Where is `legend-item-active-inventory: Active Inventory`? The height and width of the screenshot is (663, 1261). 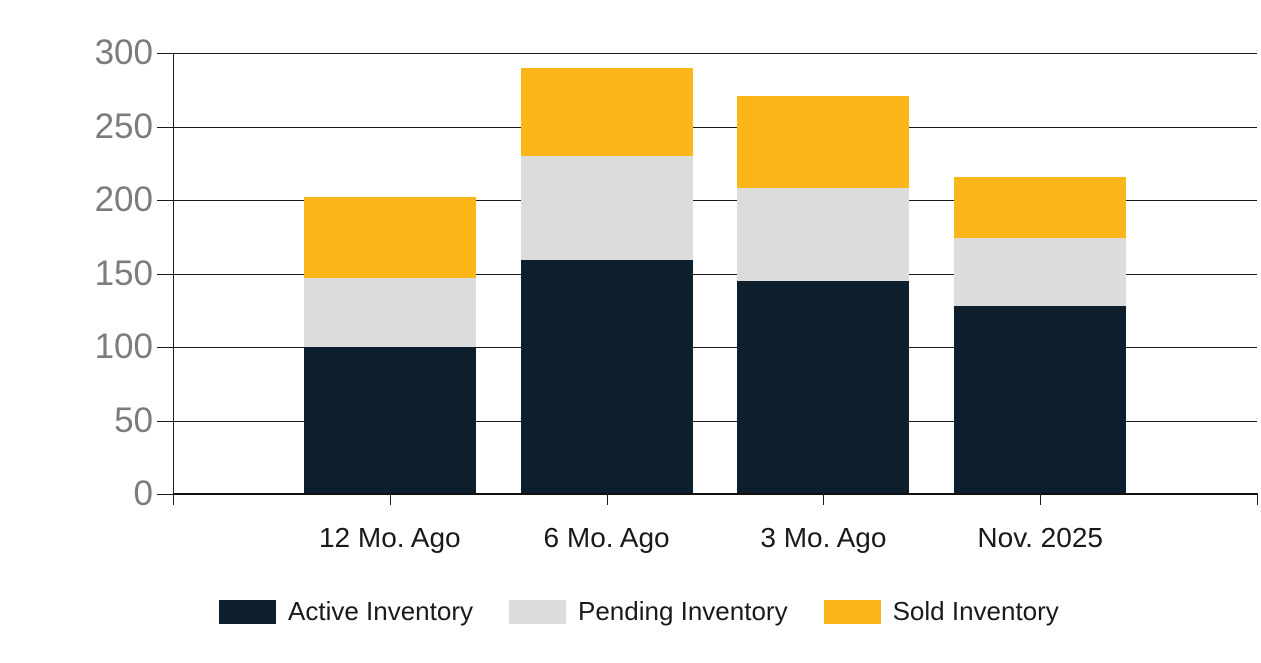
legend-item-active-inventory: Active Inventory is located at coordinates (346, 611).